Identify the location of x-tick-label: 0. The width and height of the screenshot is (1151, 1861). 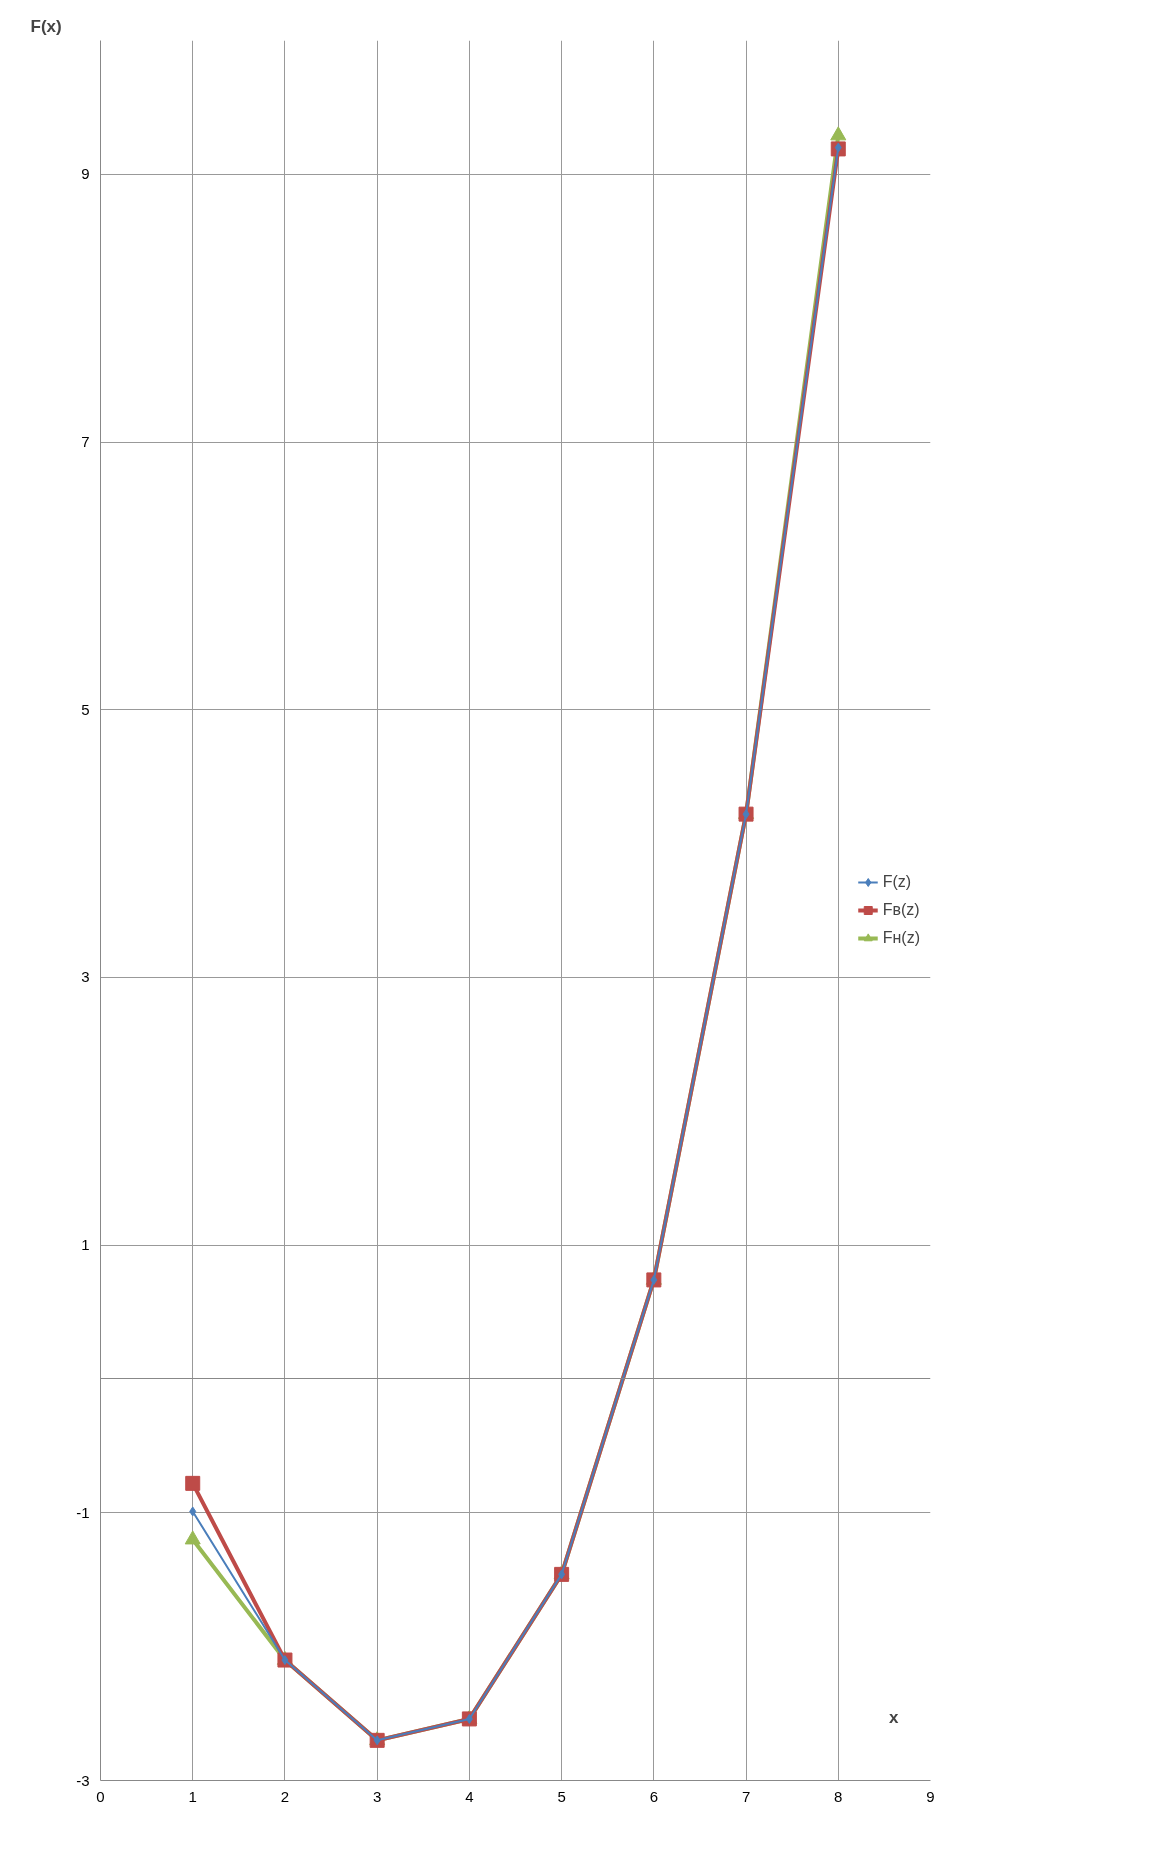
(100, 1796).